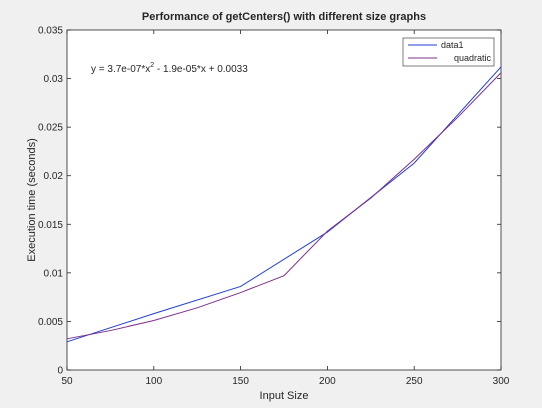 Image resolution: width=542 pixels, height=408 pixels. What do you see at coordinates (327, 381) in the screenshot?
I see `x-tick-label: 200` at bounding box center [327, 381].